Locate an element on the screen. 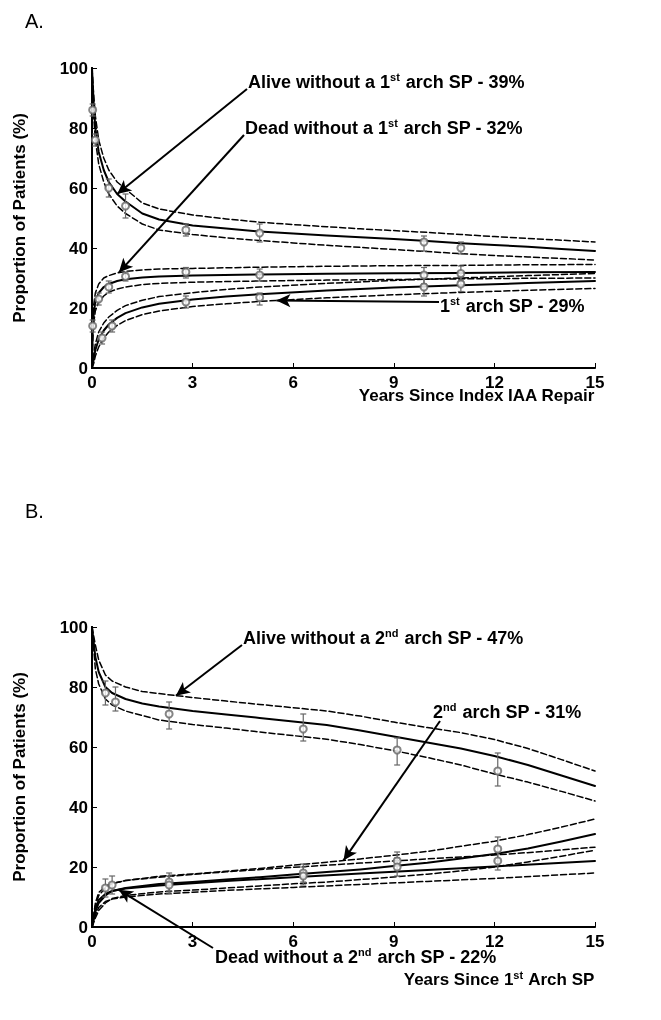 The image size is (661, 1020). chart-title: B. is located at coordinates (34, 511).